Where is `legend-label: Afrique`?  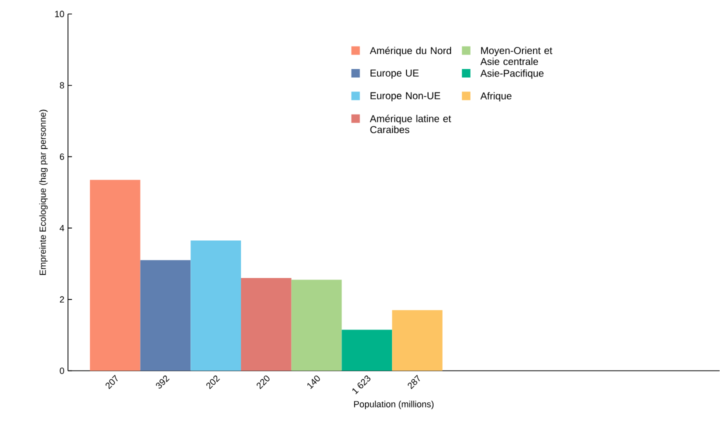
legend-label: Afrique is located at coordinates (496, 97).